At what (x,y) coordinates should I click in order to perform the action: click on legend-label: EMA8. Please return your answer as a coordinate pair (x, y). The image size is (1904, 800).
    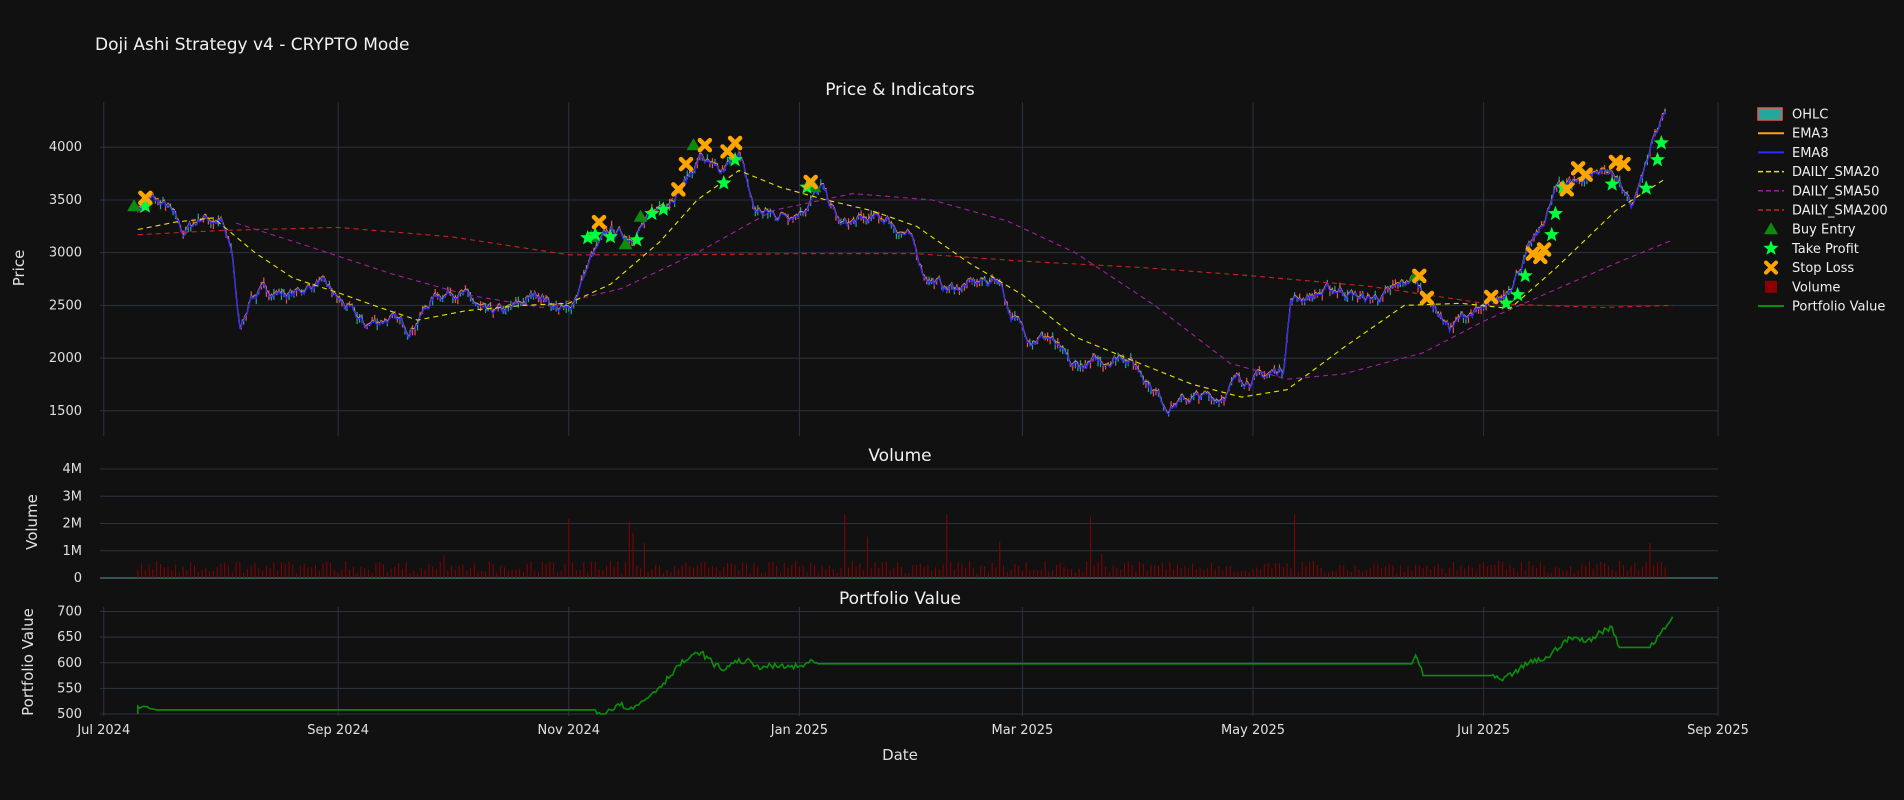
    Looking at the image, I should click on (1810, 153).